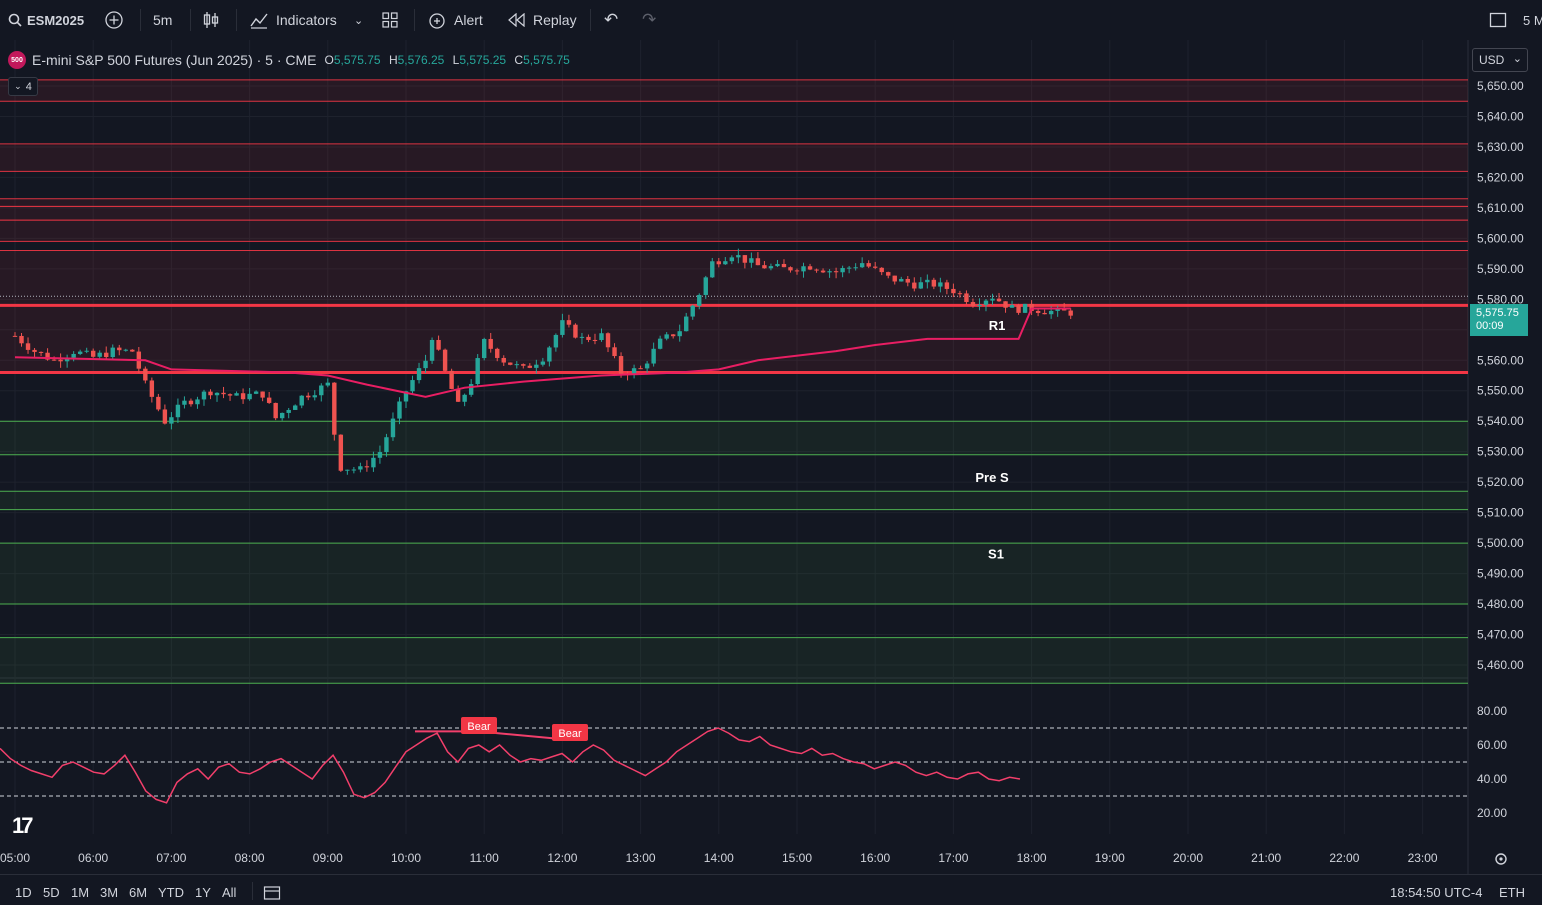 Image resolution: width=1542 pixels, height=905 pixels. I want to click on time-axis-label: 22:00, so click(1344, 858).